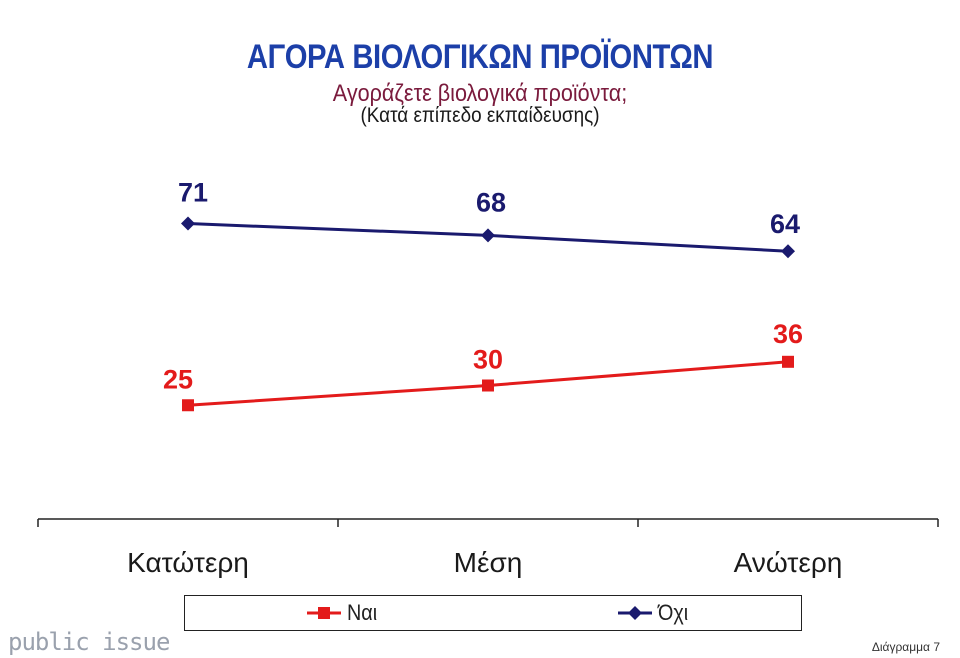 The image size is (960, 658). What do you see at coordinates (324, 613) in the screenshot?
I see `legend-swatch-nai` at bounding box center [324, 613].